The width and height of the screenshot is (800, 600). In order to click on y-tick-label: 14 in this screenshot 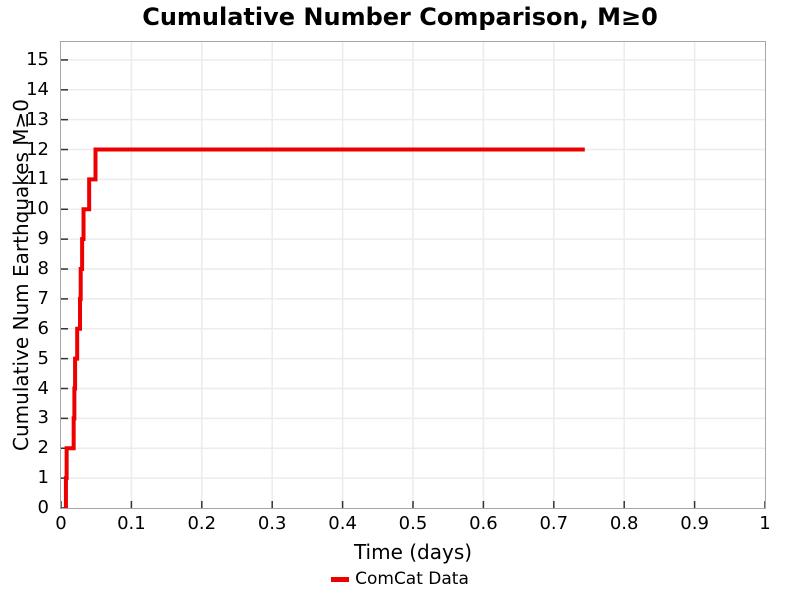, I will do `click(37, 89)`.